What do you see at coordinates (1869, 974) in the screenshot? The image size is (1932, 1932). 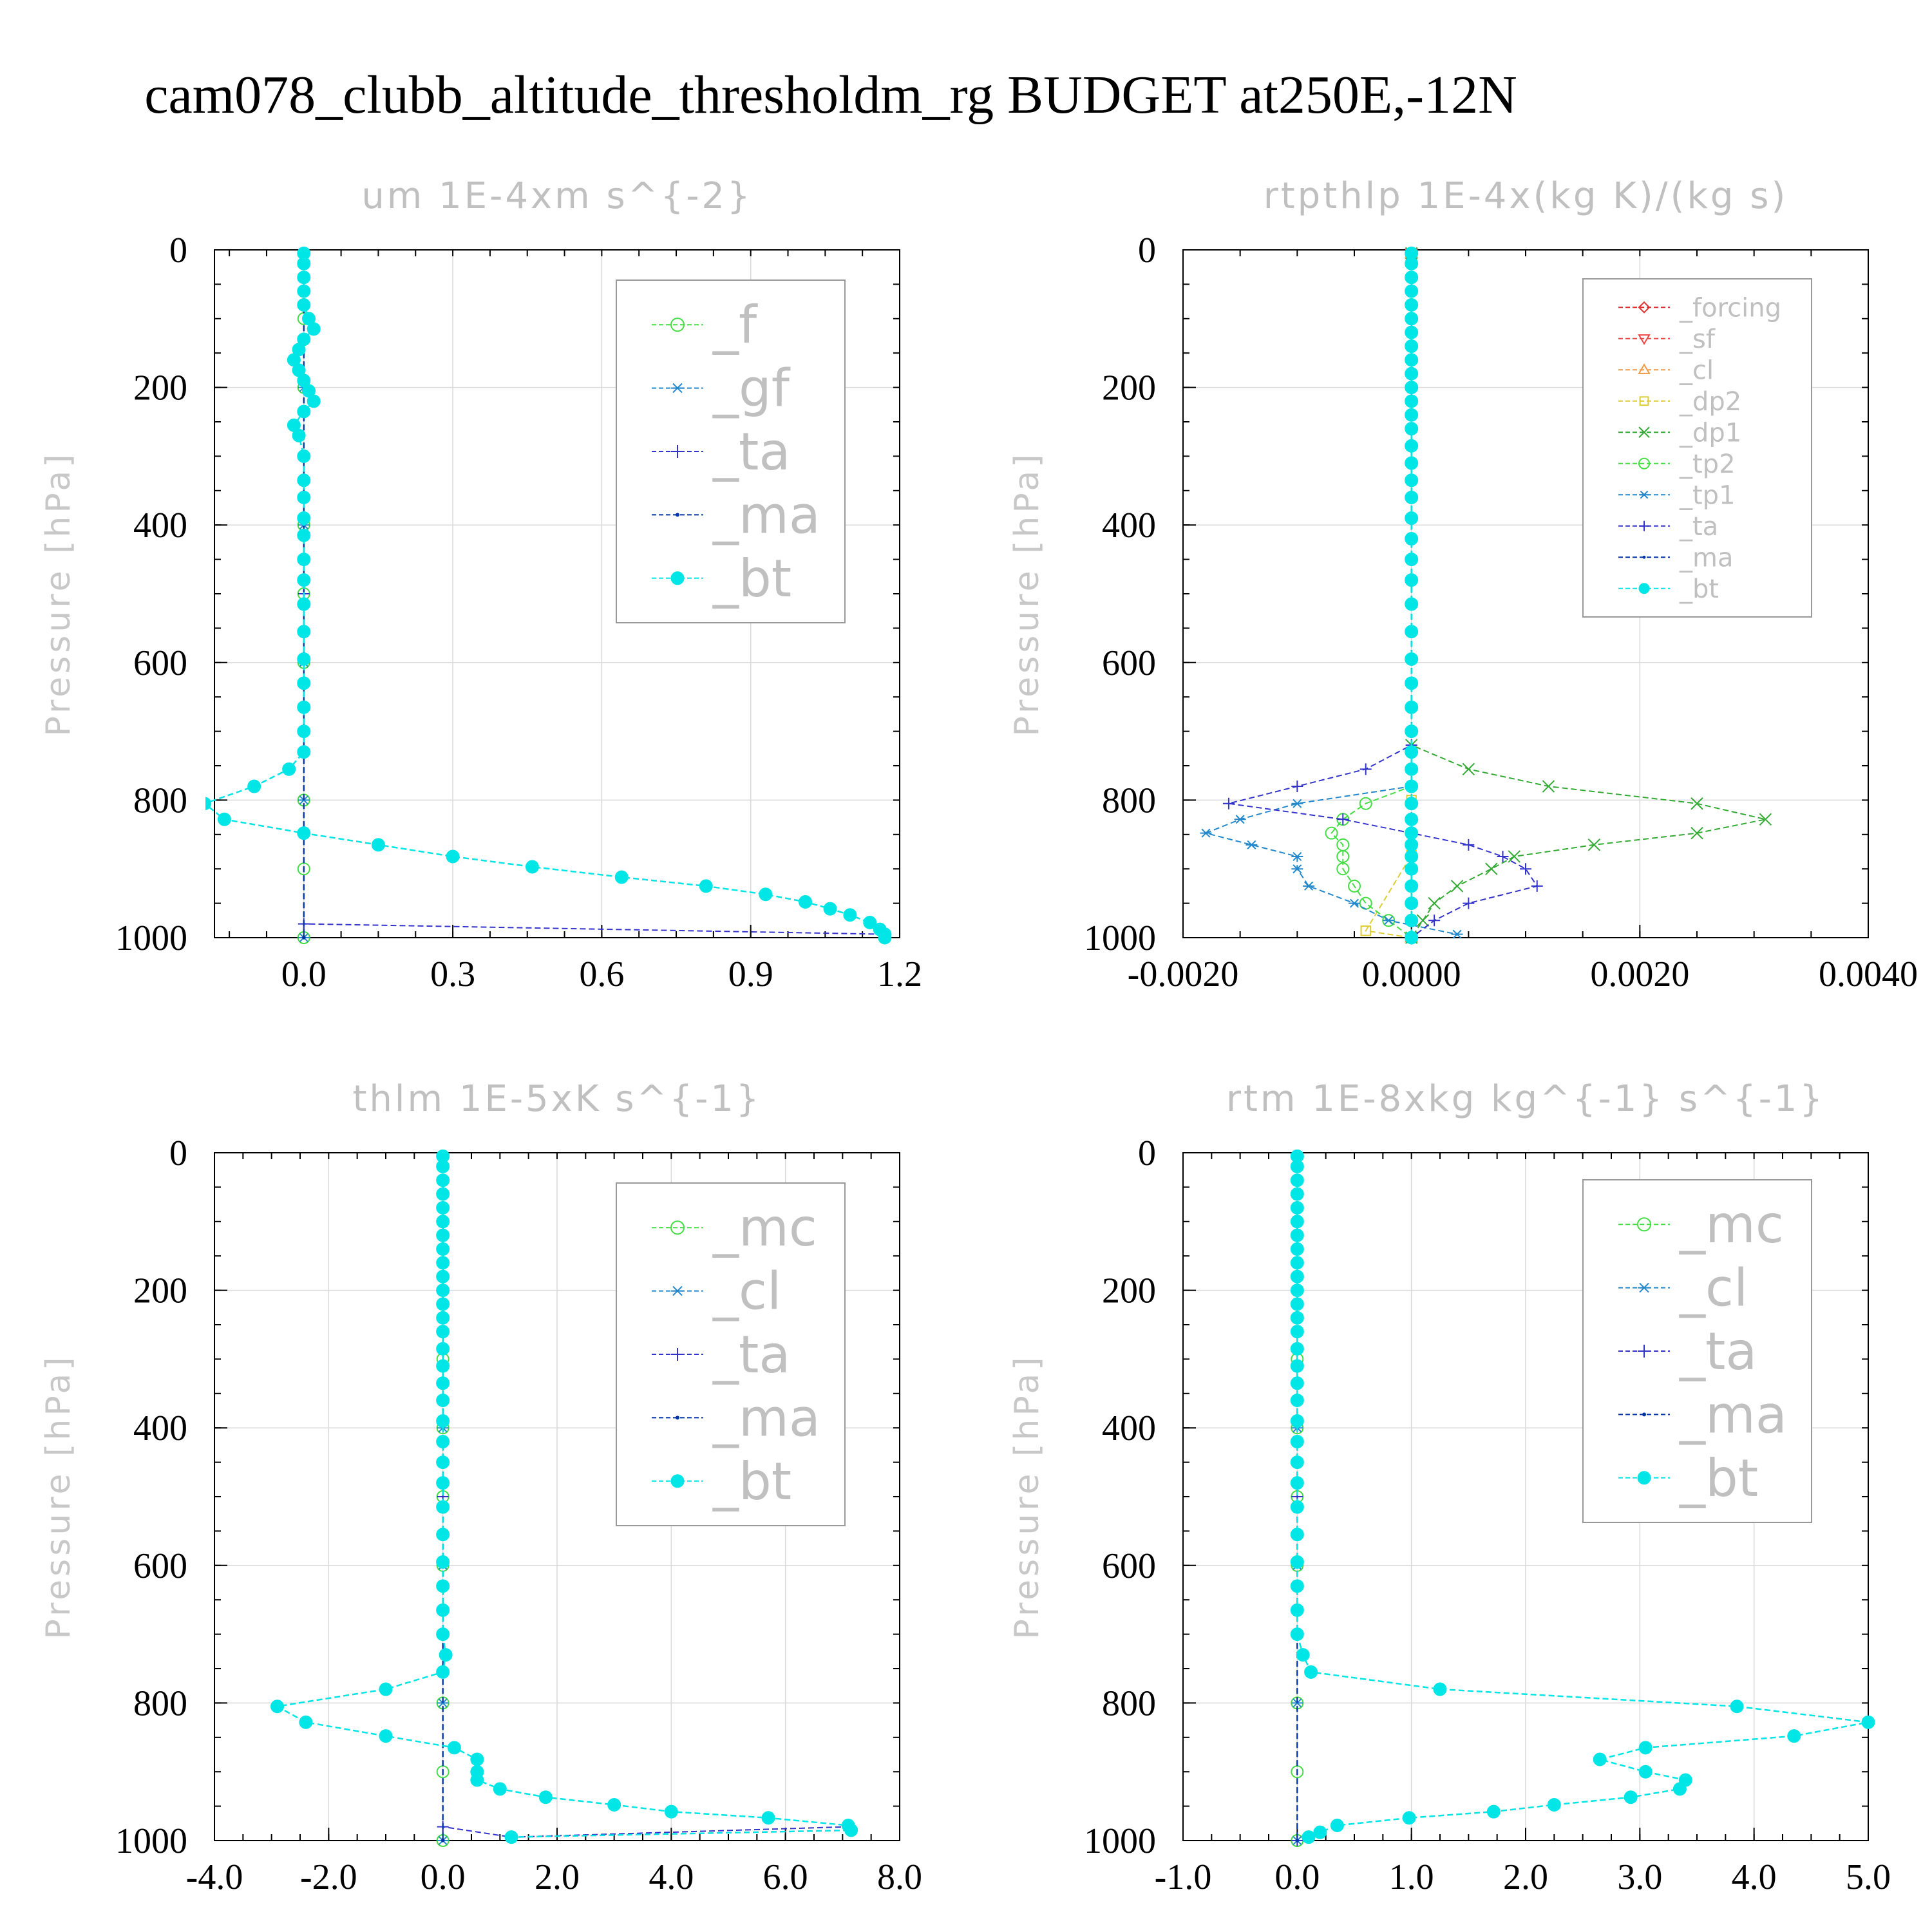 I see `x-tick-label: 0.0040` at bounding box center [1869, 974].